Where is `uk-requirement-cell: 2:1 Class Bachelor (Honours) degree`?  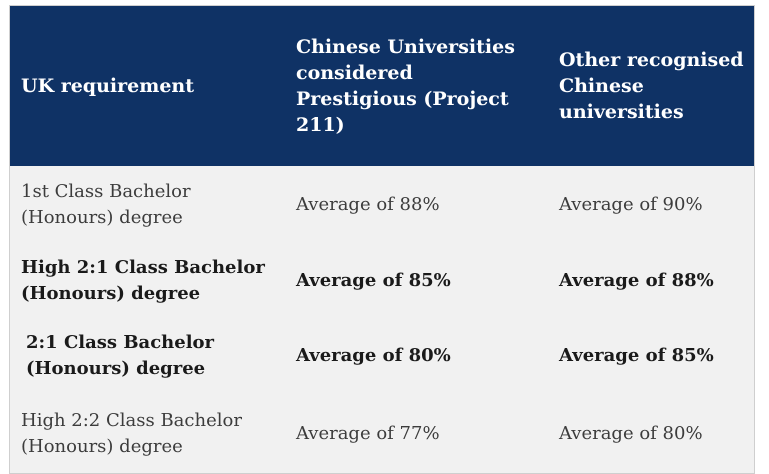
uk-requirement-cell: 2:1 Class Bachelor (Honours) degree is located at coordinates (120, 355).